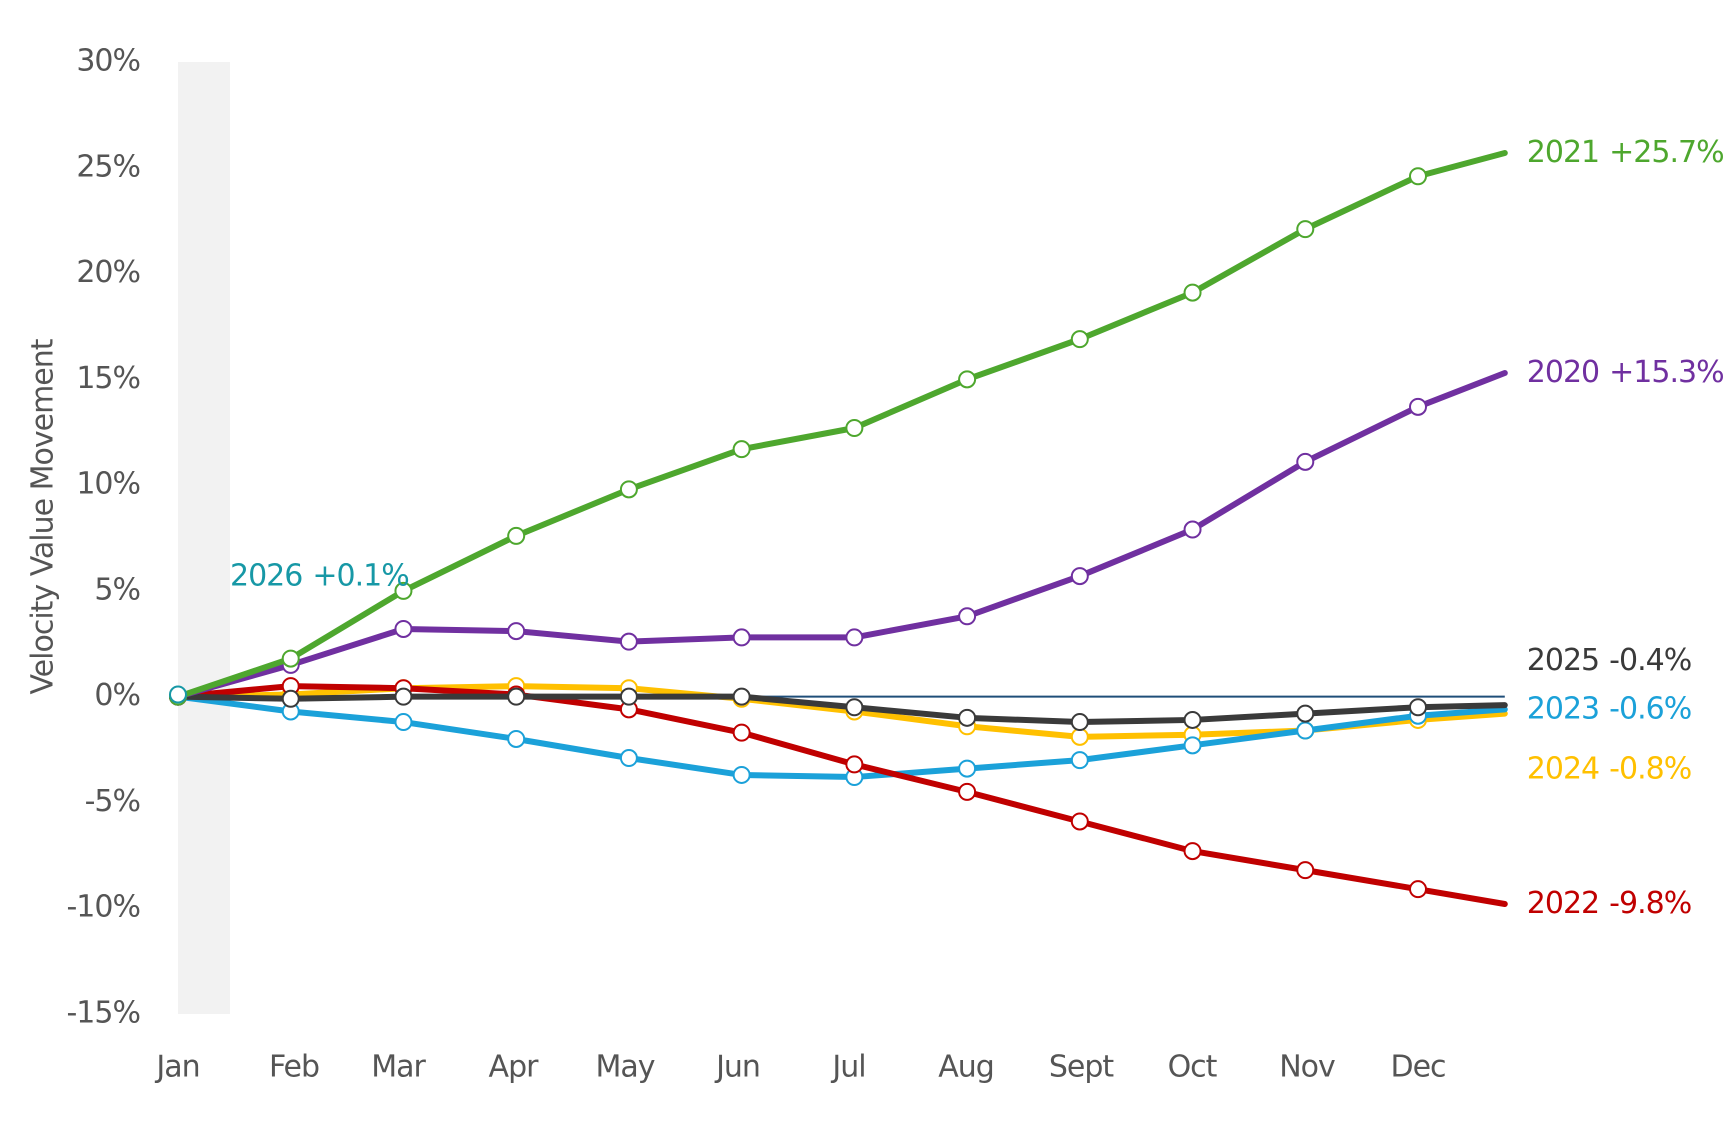  Describe the element at coordinates (108, 61) in the screenshot. I see `y-tick-label: 30%` at that location.